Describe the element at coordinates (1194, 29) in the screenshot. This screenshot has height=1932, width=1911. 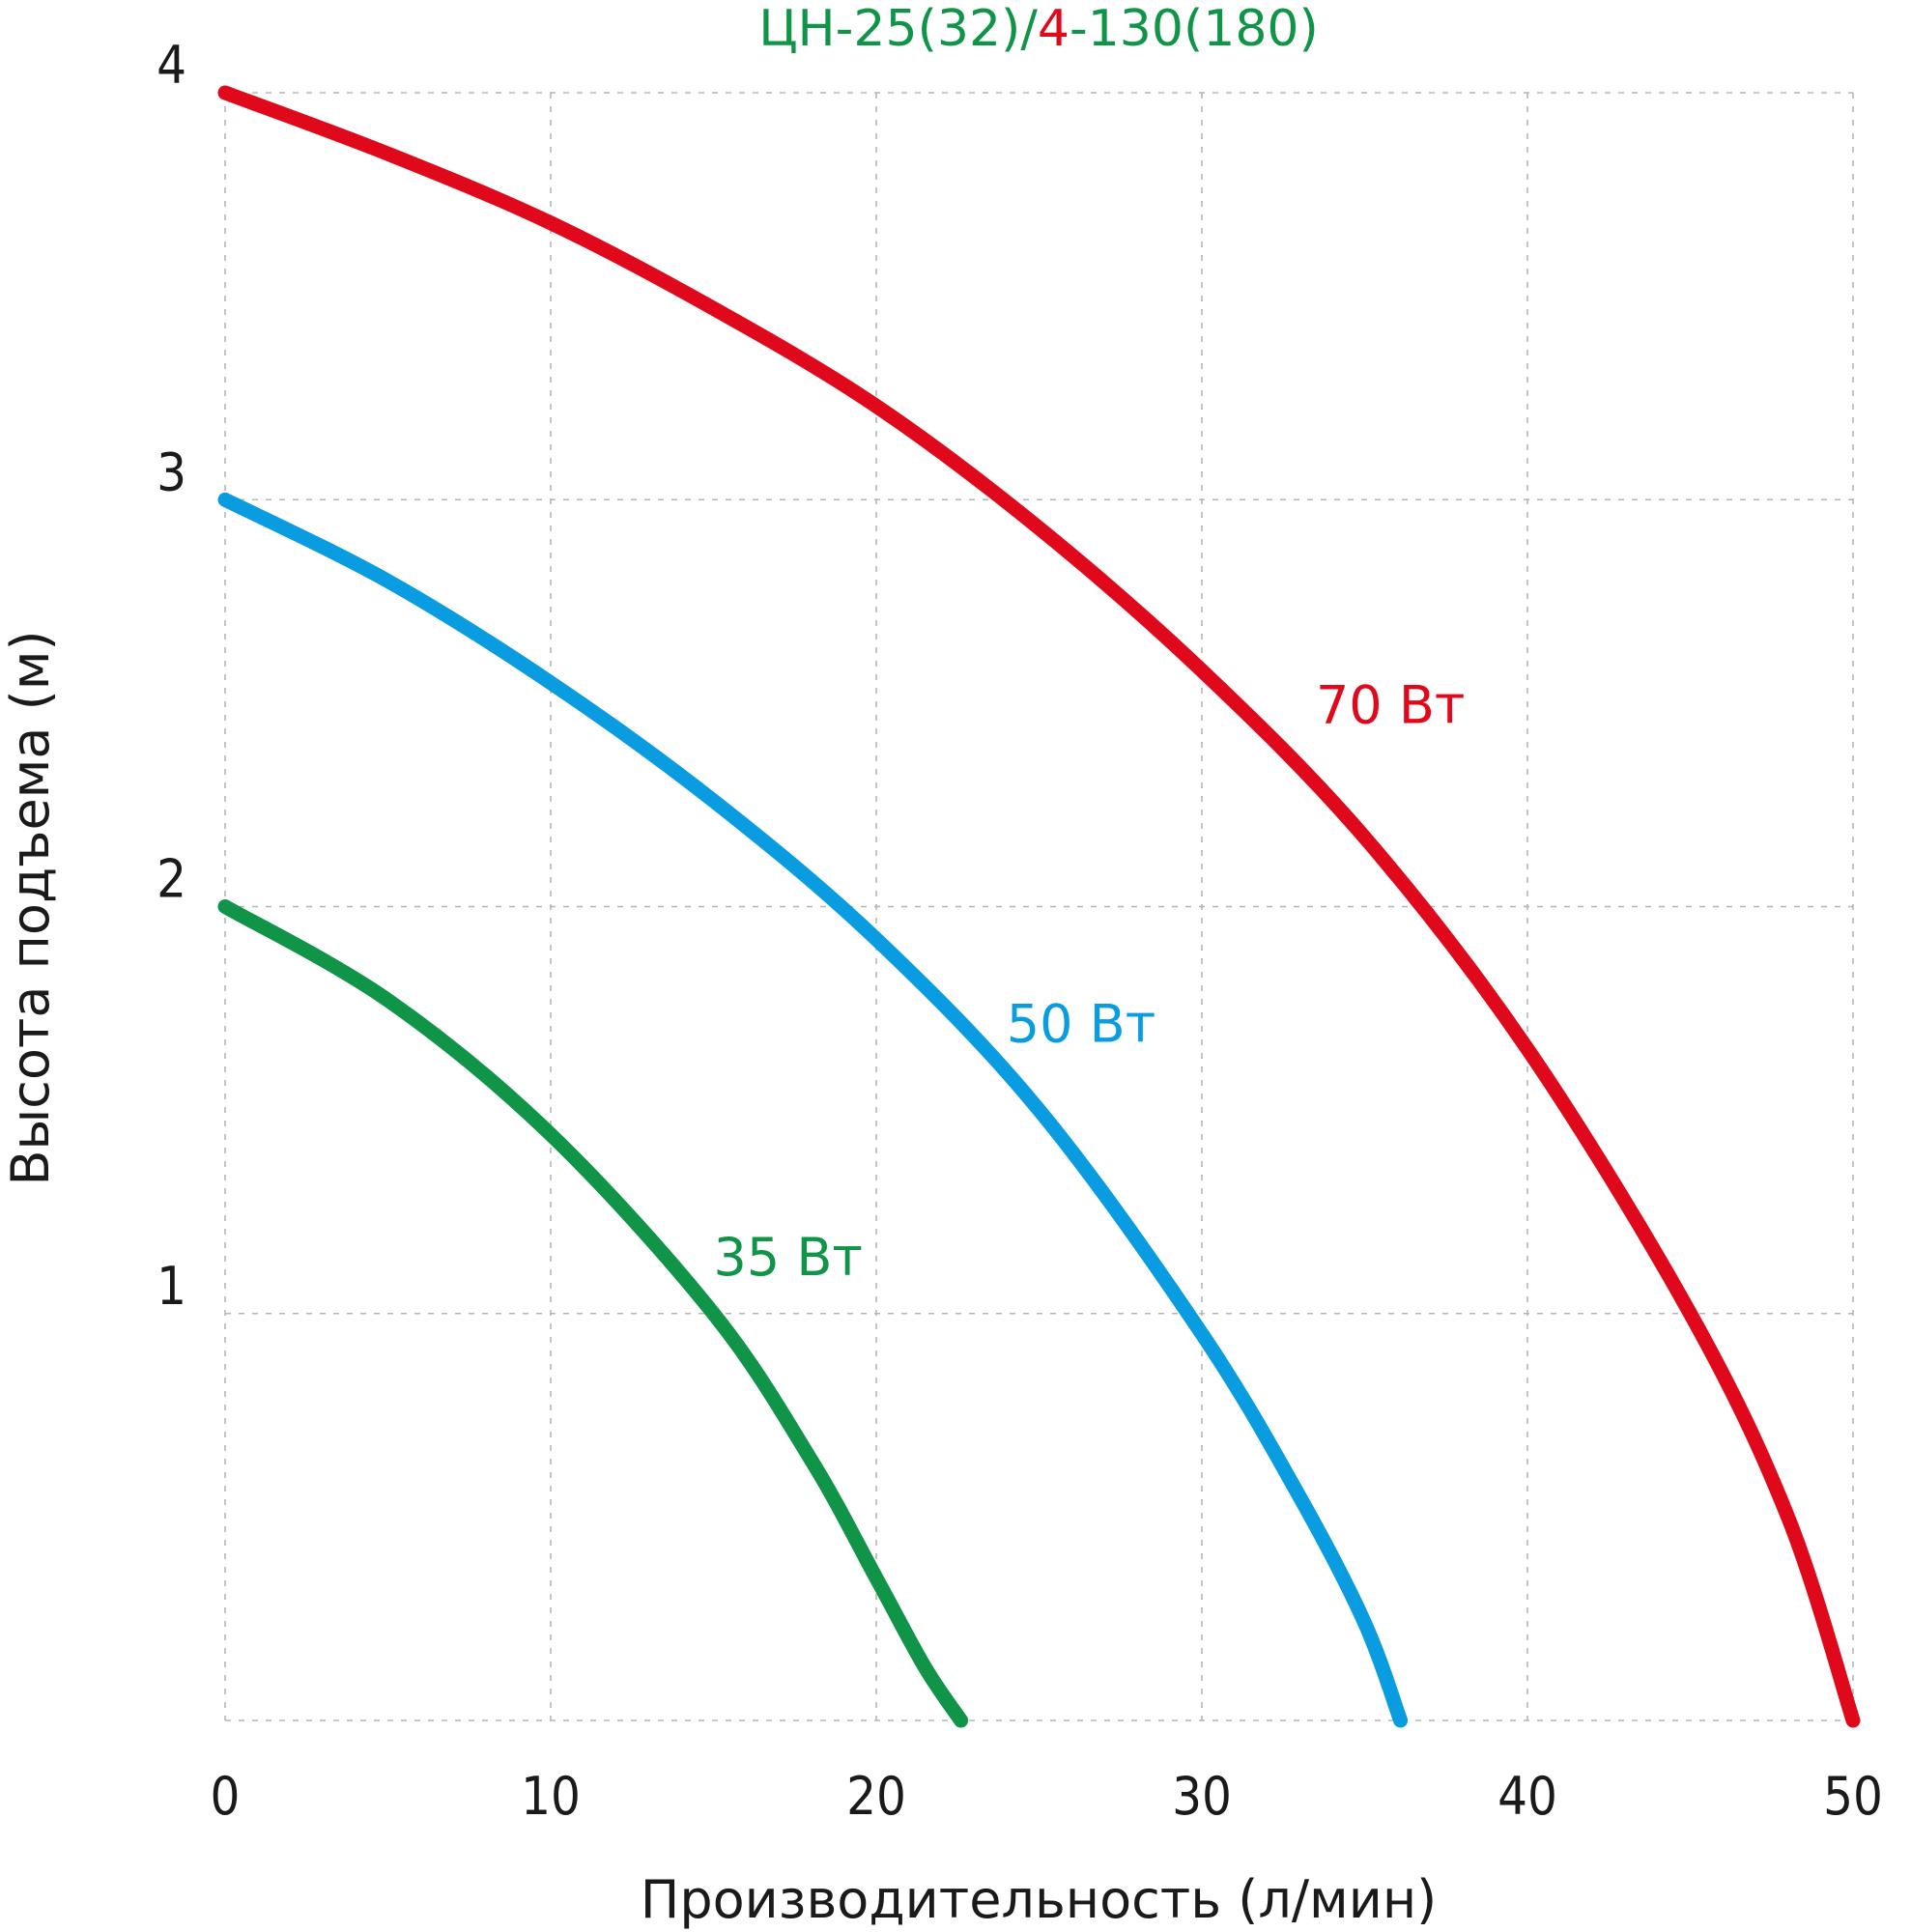
I see `chart-title-part-2: -130(180)` at that location.